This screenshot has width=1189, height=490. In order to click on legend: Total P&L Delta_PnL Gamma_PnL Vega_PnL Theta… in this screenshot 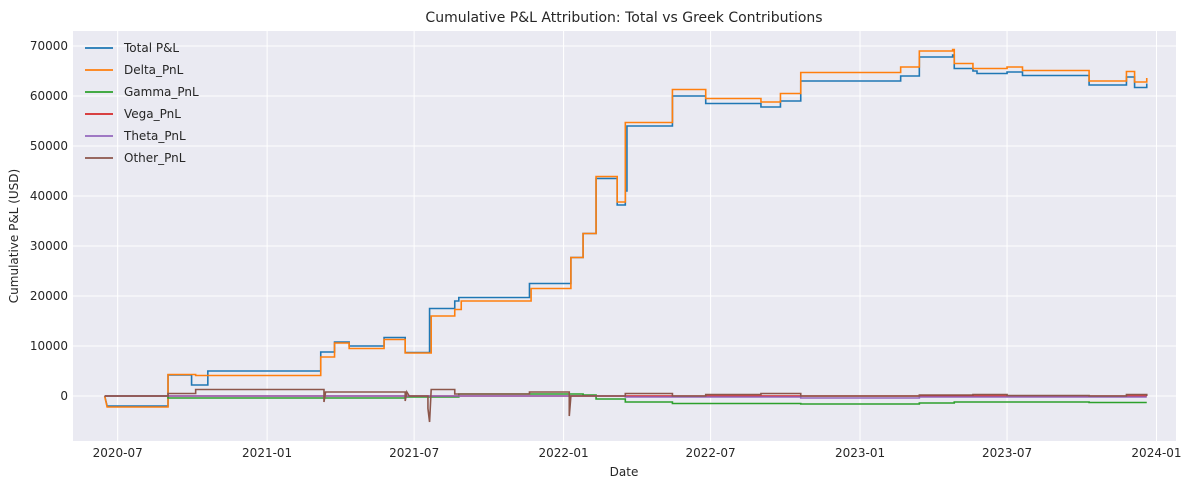, I will do `click(142, 103)`.